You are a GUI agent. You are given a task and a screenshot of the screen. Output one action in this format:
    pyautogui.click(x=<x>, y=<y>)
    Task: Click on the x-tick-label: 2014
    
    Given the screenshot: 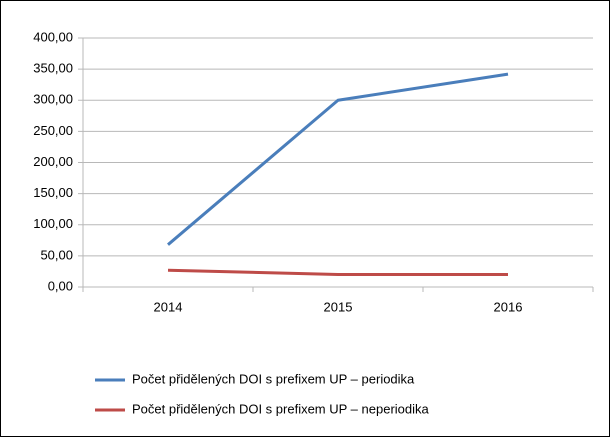 What is the action you would take?
    pyautogui.click(x=168, y=306)
    